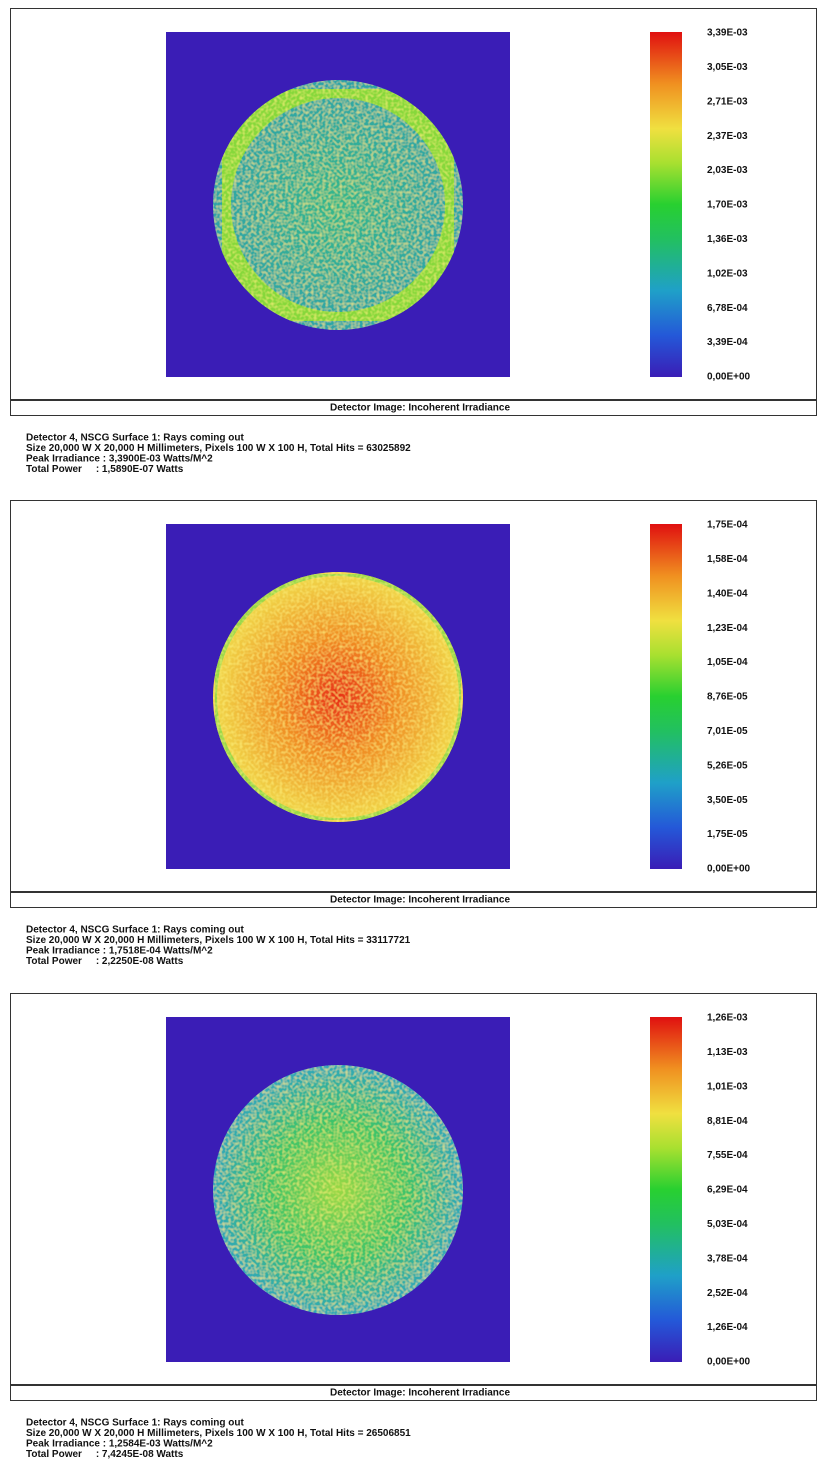  I want to click on colorbar-label: 1,13E-03, so click(727, 1052).